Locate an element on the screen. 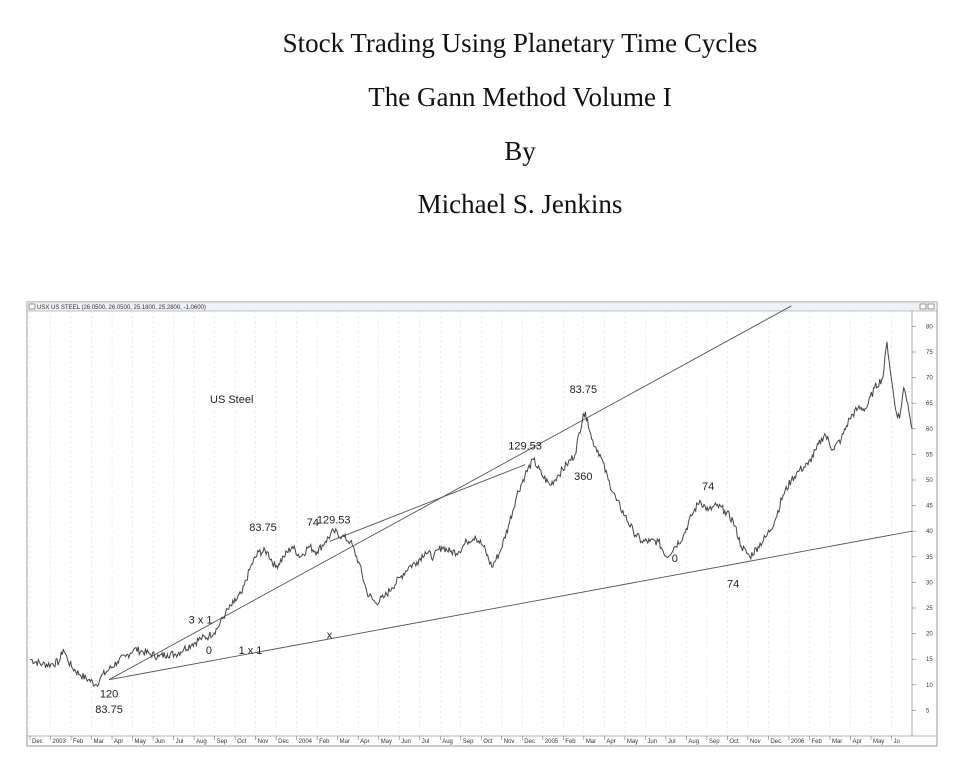 The height and width of the screenshot is (772, 958). price-tick-label: 55 is located at coordinates (929, 455).